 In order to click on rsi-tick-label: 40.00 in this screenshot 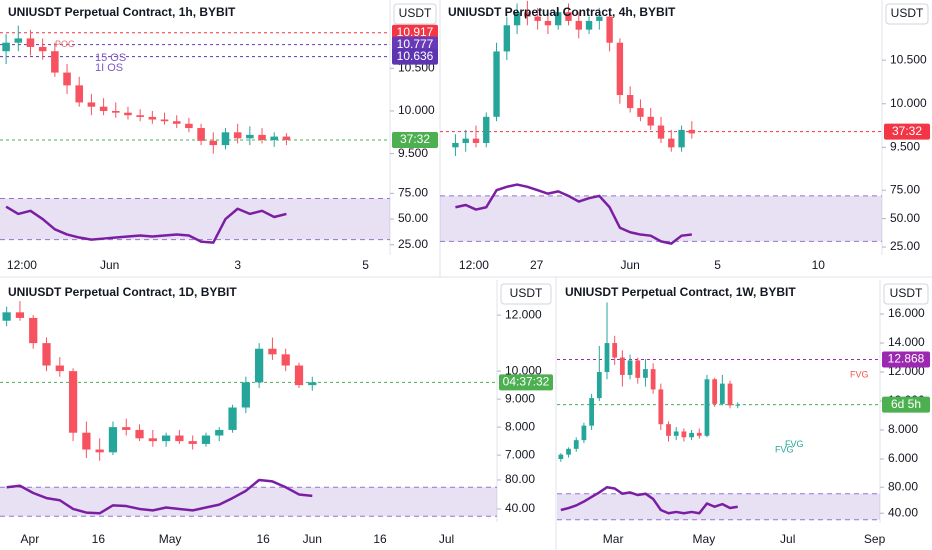, I will do `click(520, 508)`.